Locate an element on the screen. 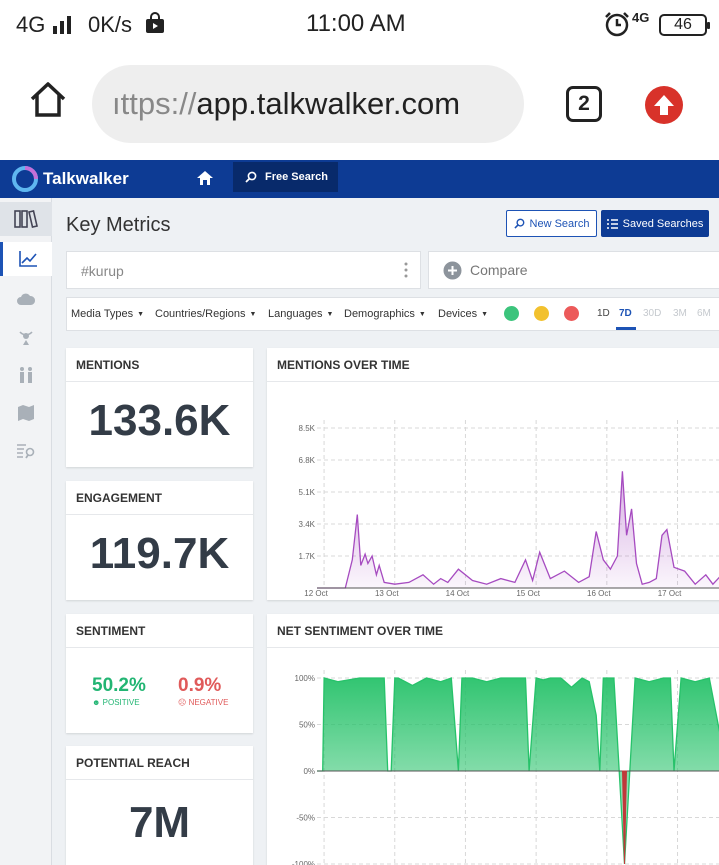  brand: Talkwalker is located at coordinates (70, 179).